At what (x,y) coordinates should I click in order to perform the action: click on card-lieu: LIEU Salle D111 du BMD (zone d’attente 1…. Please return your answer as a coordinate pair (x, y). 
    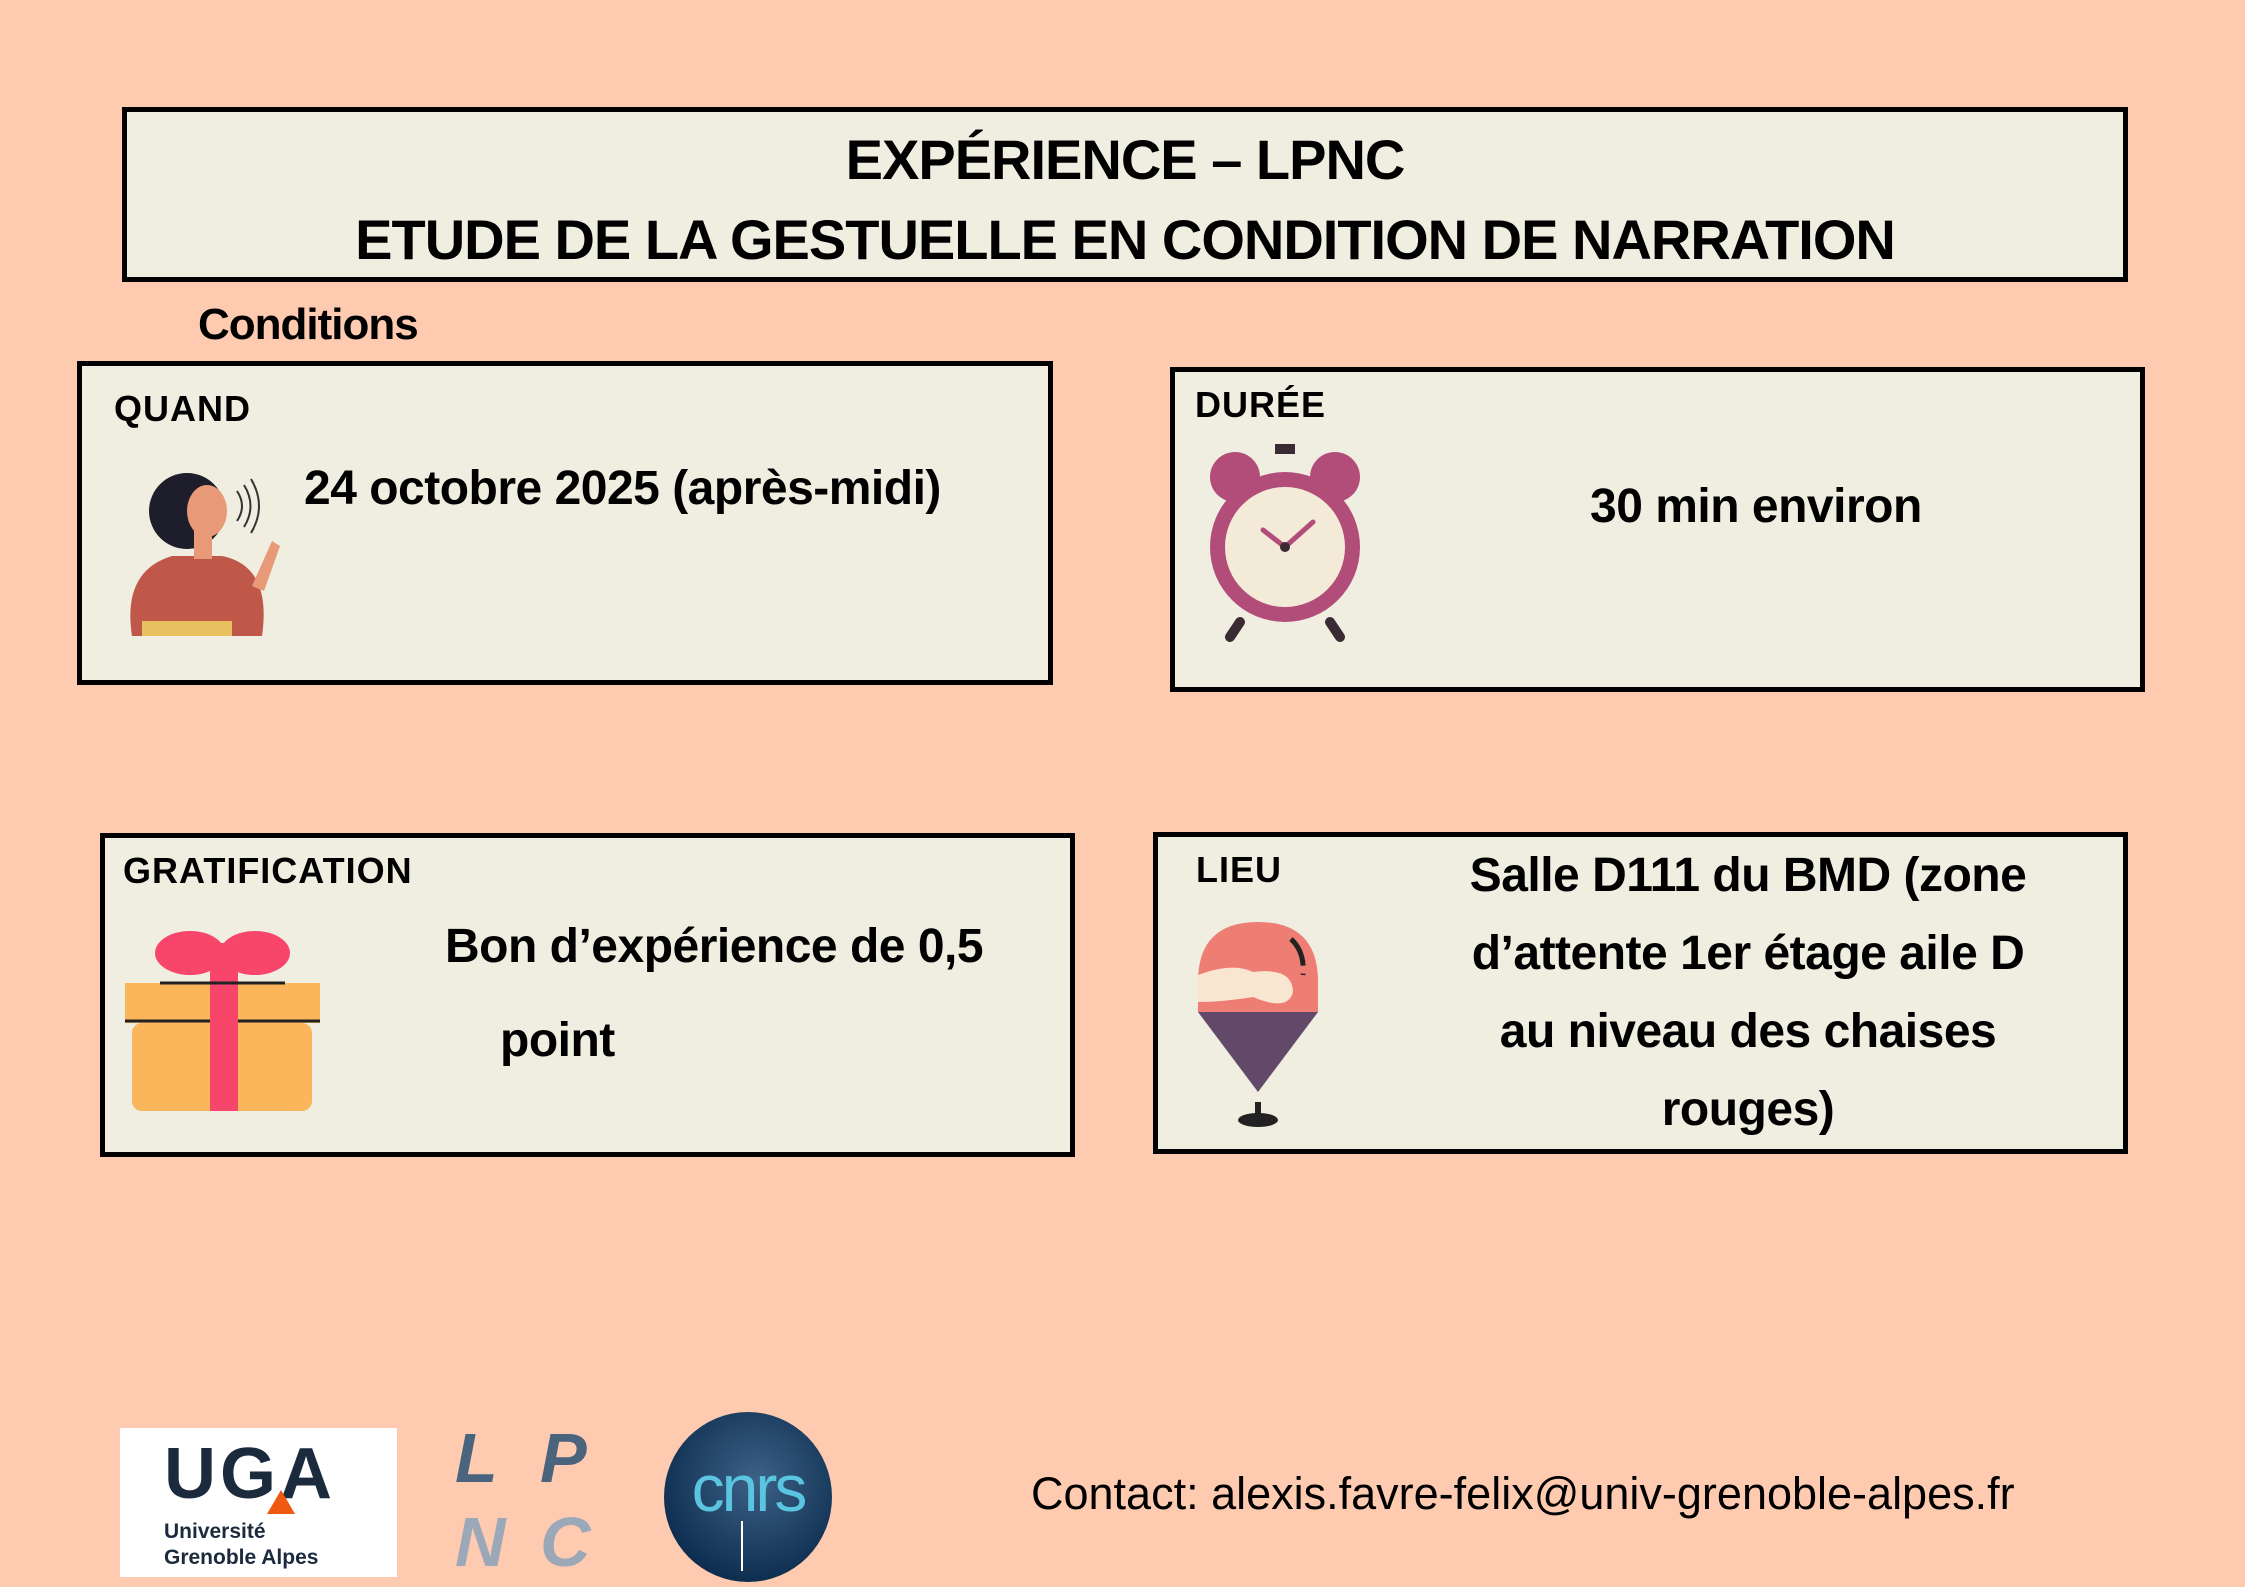
    Looking at the image, I should click on (1640, 993).